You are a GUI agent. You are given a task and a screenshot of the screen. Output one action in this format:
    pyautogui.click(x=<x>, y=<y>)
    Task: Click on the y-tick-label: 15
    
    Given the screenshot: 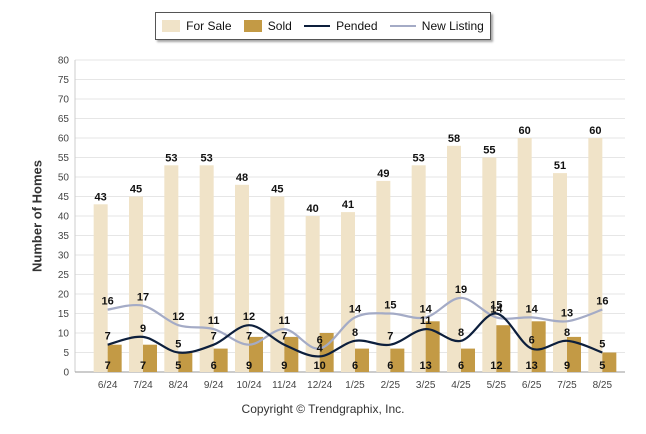 What is the action you would take?
    pyautogui.click(x=64, y=314)
    